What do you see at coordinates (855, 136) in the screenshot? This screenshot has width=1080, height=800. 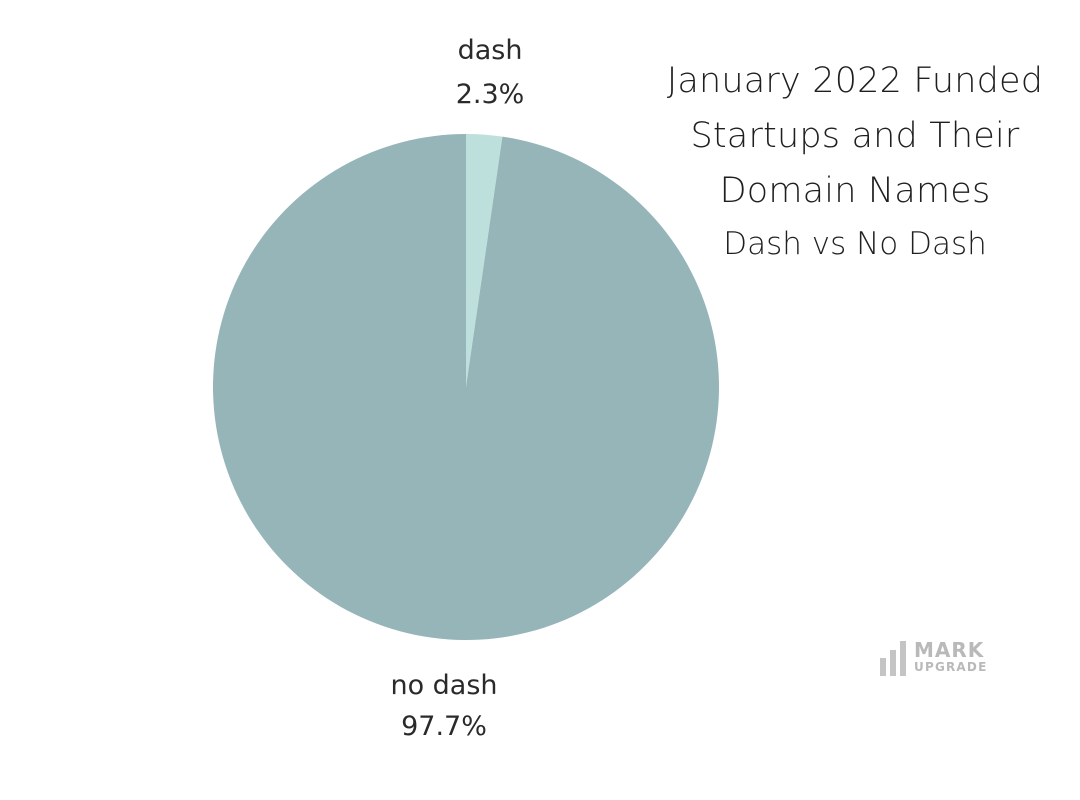 I see `chart-title-line-2: Startups and Their` at bounding box center [855, 136].